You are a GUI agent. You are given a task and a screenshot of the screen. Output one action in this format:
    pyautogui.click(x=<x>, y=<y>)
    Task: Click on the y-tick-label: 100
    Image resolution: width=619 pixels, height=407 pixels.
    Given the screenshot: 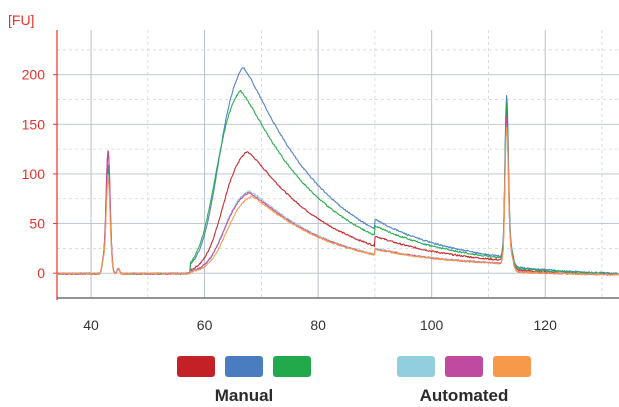 What is the action you would take?
    pyautogui.click(x=34, y=174)
    